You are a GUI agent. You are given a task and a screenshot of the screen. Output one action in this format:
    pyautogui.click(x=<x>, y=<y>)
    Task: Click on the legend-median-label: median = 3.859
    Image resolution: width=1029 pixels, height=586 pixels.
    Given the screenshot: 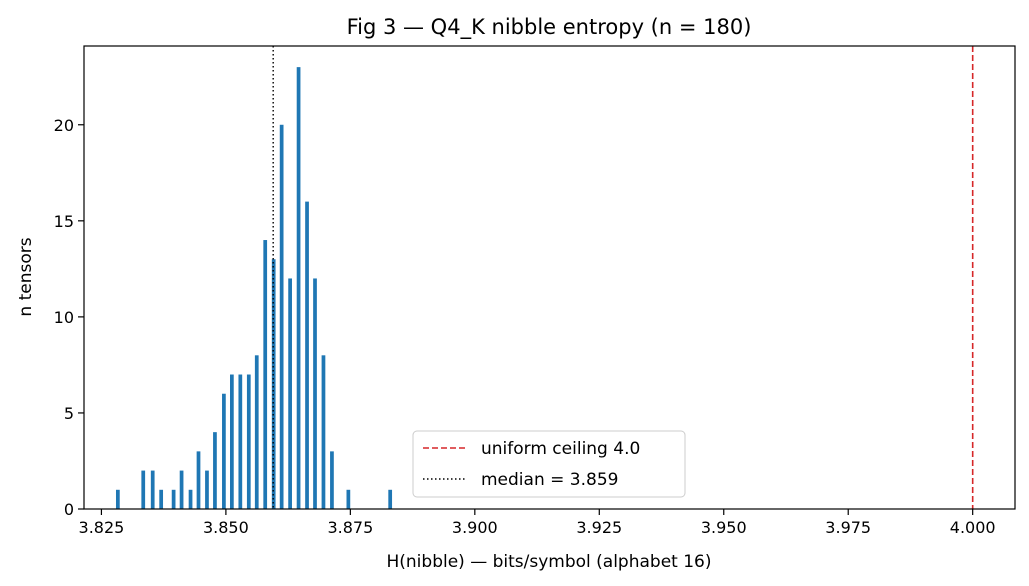 What is the action you would take?
    pyautogui.click(x=549, y=480)
    